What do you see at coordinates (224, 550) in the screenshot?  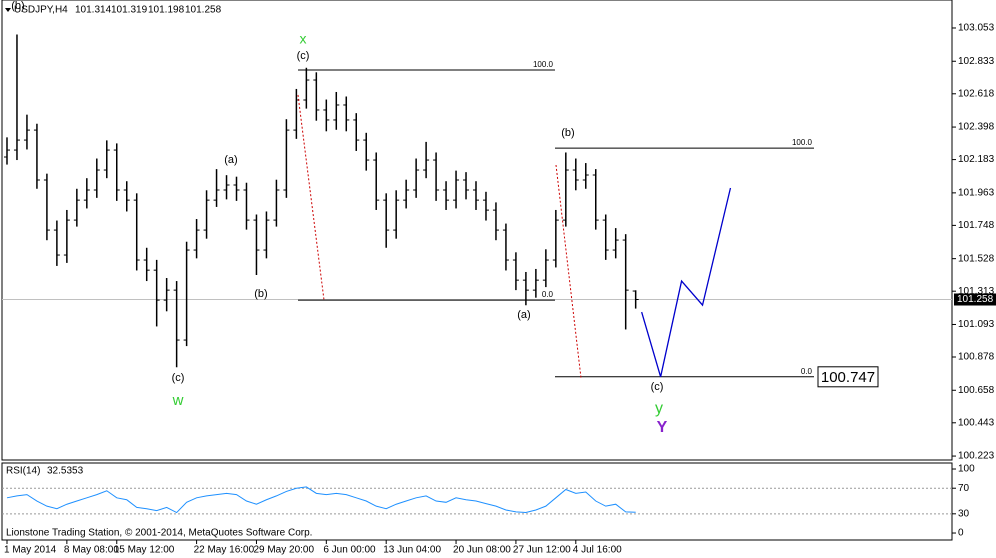 I see `x-tick-label: 22 May 16:00` at bounding box center [224, 550].